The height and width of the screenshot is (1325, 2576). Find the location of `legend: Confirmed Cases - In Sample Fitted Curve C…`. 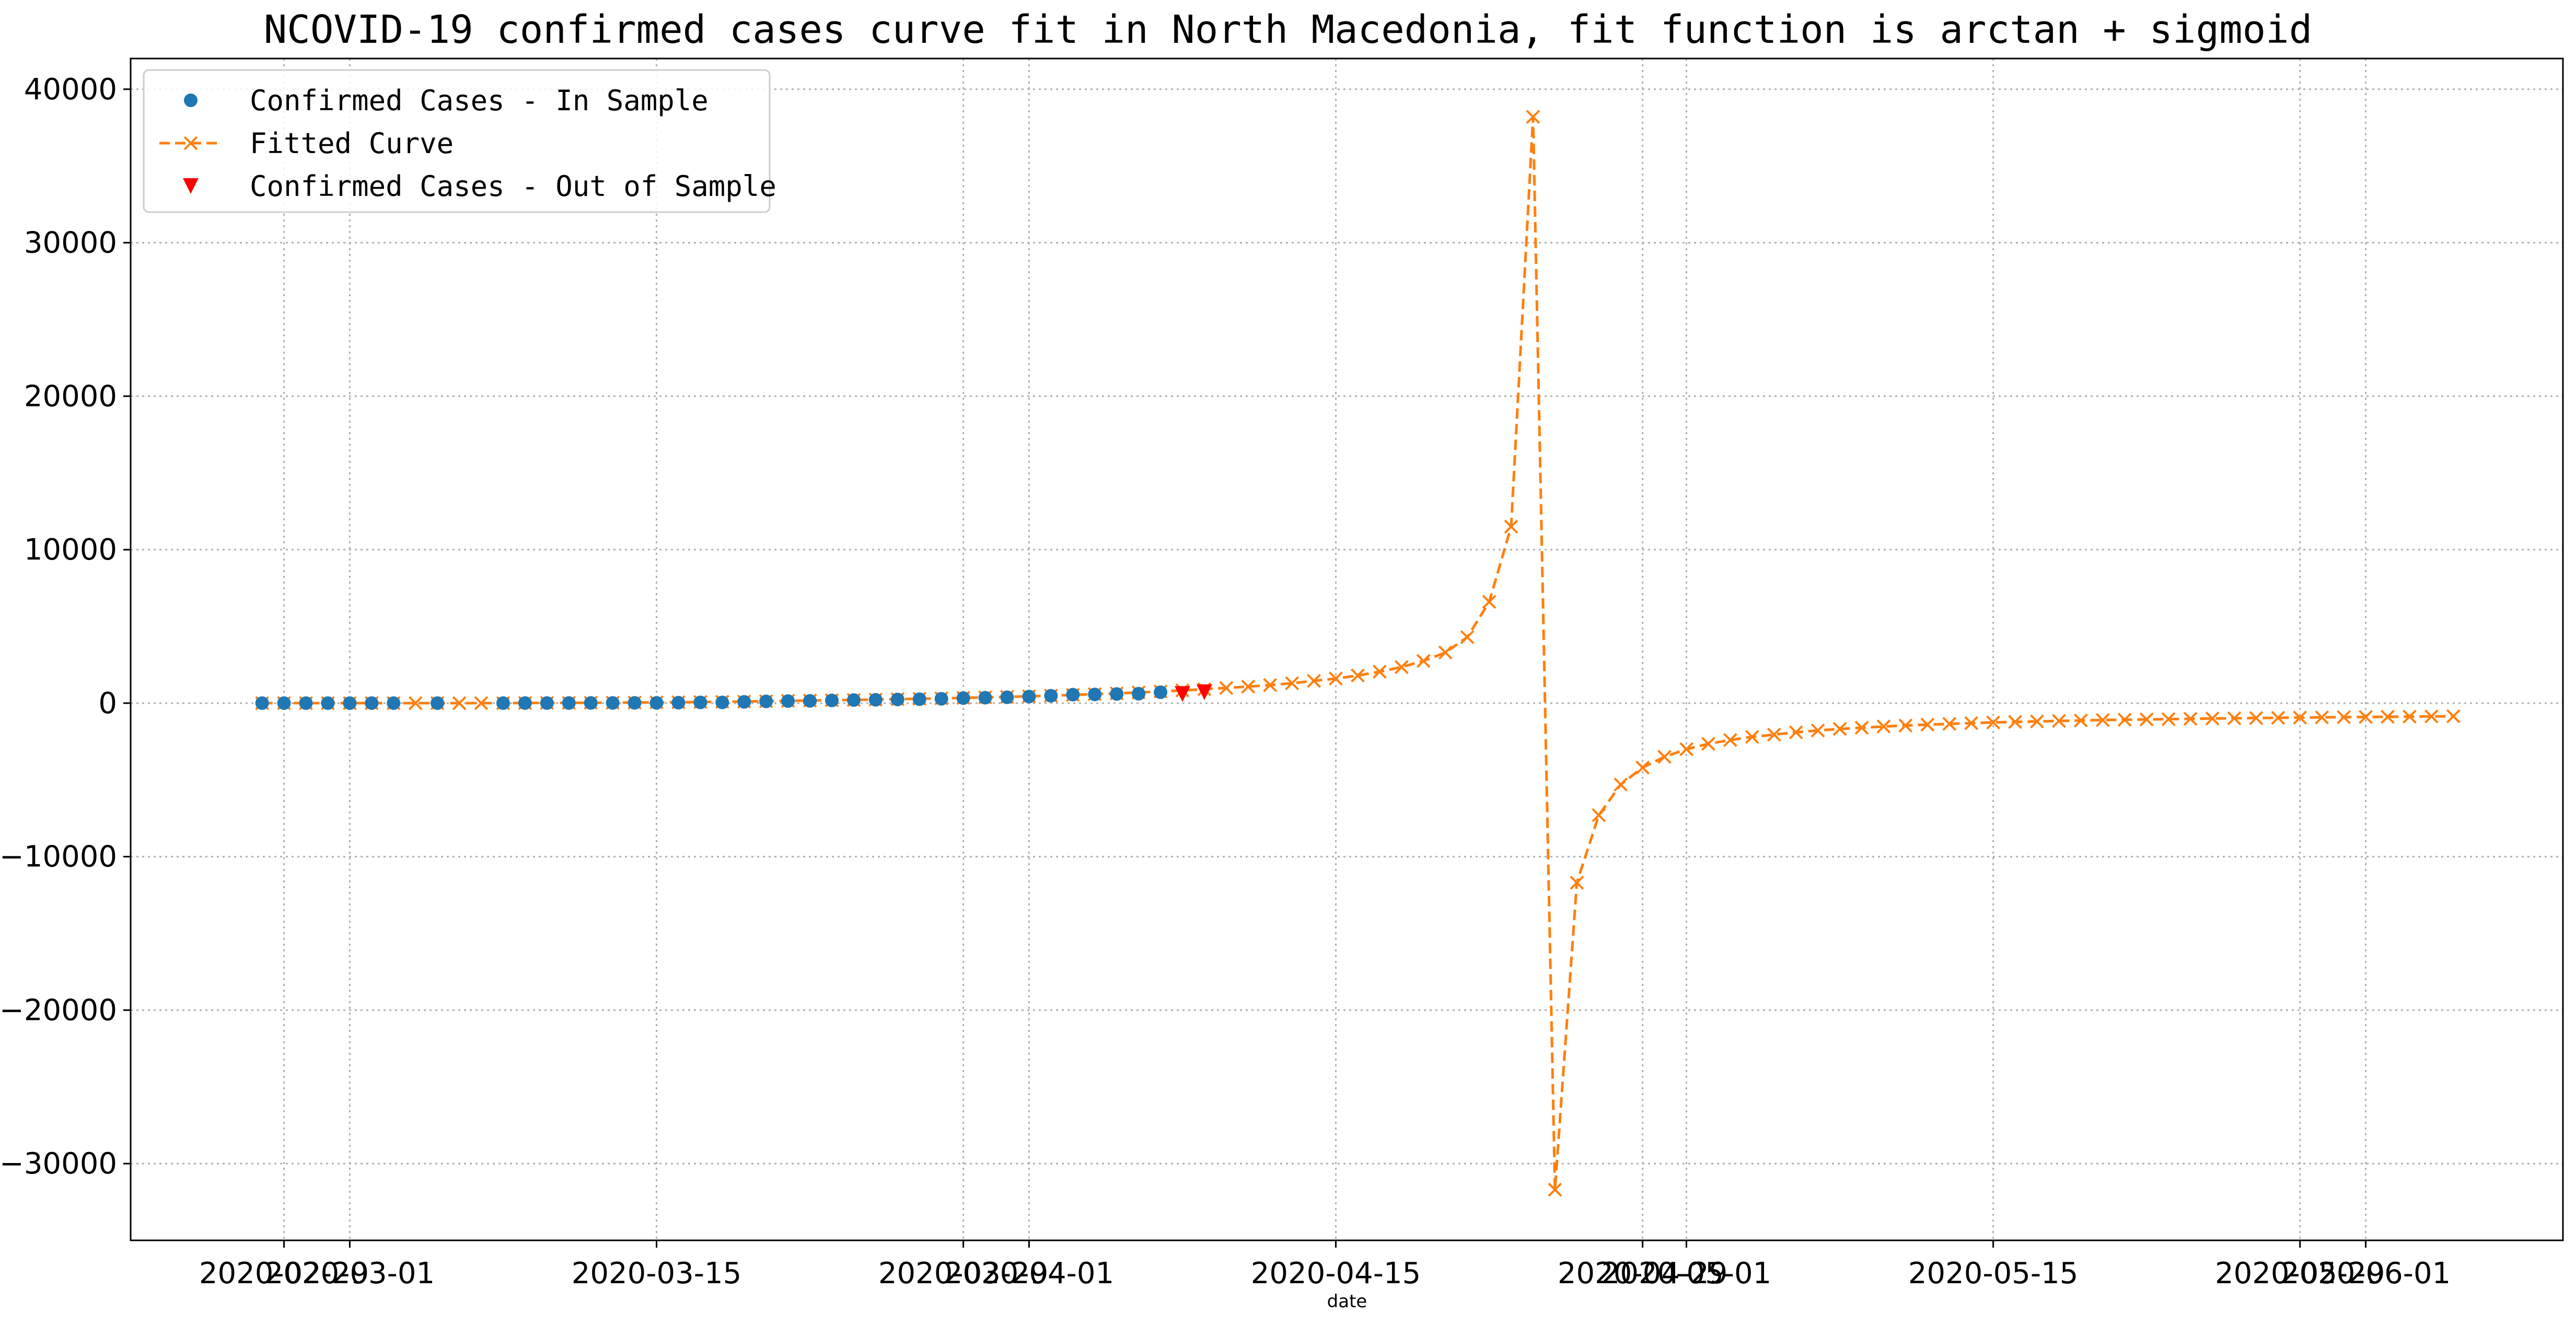

legend: Confirmed Cases - In Sample Fitted Curve C… is located at coordinates (459, 141).